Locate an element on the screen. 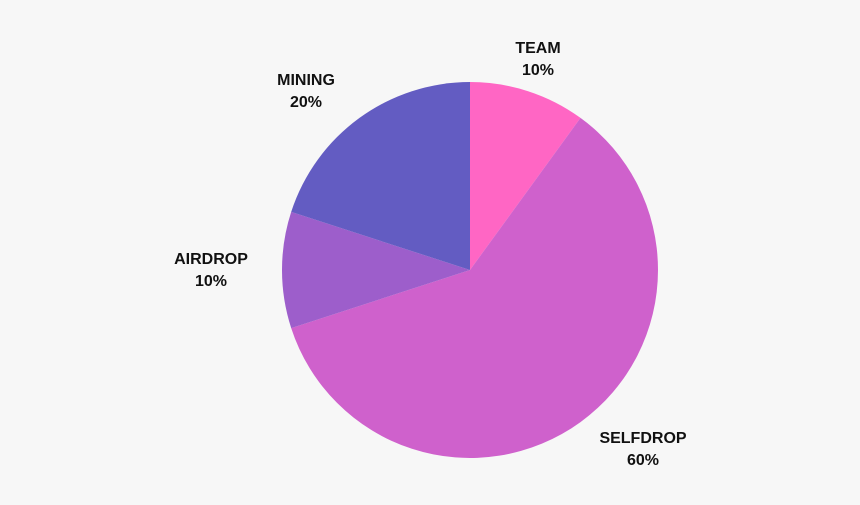 The width and height of the screenshot is (860, 505). slice-label-team: TEAM is located at coordinates (537, 48).